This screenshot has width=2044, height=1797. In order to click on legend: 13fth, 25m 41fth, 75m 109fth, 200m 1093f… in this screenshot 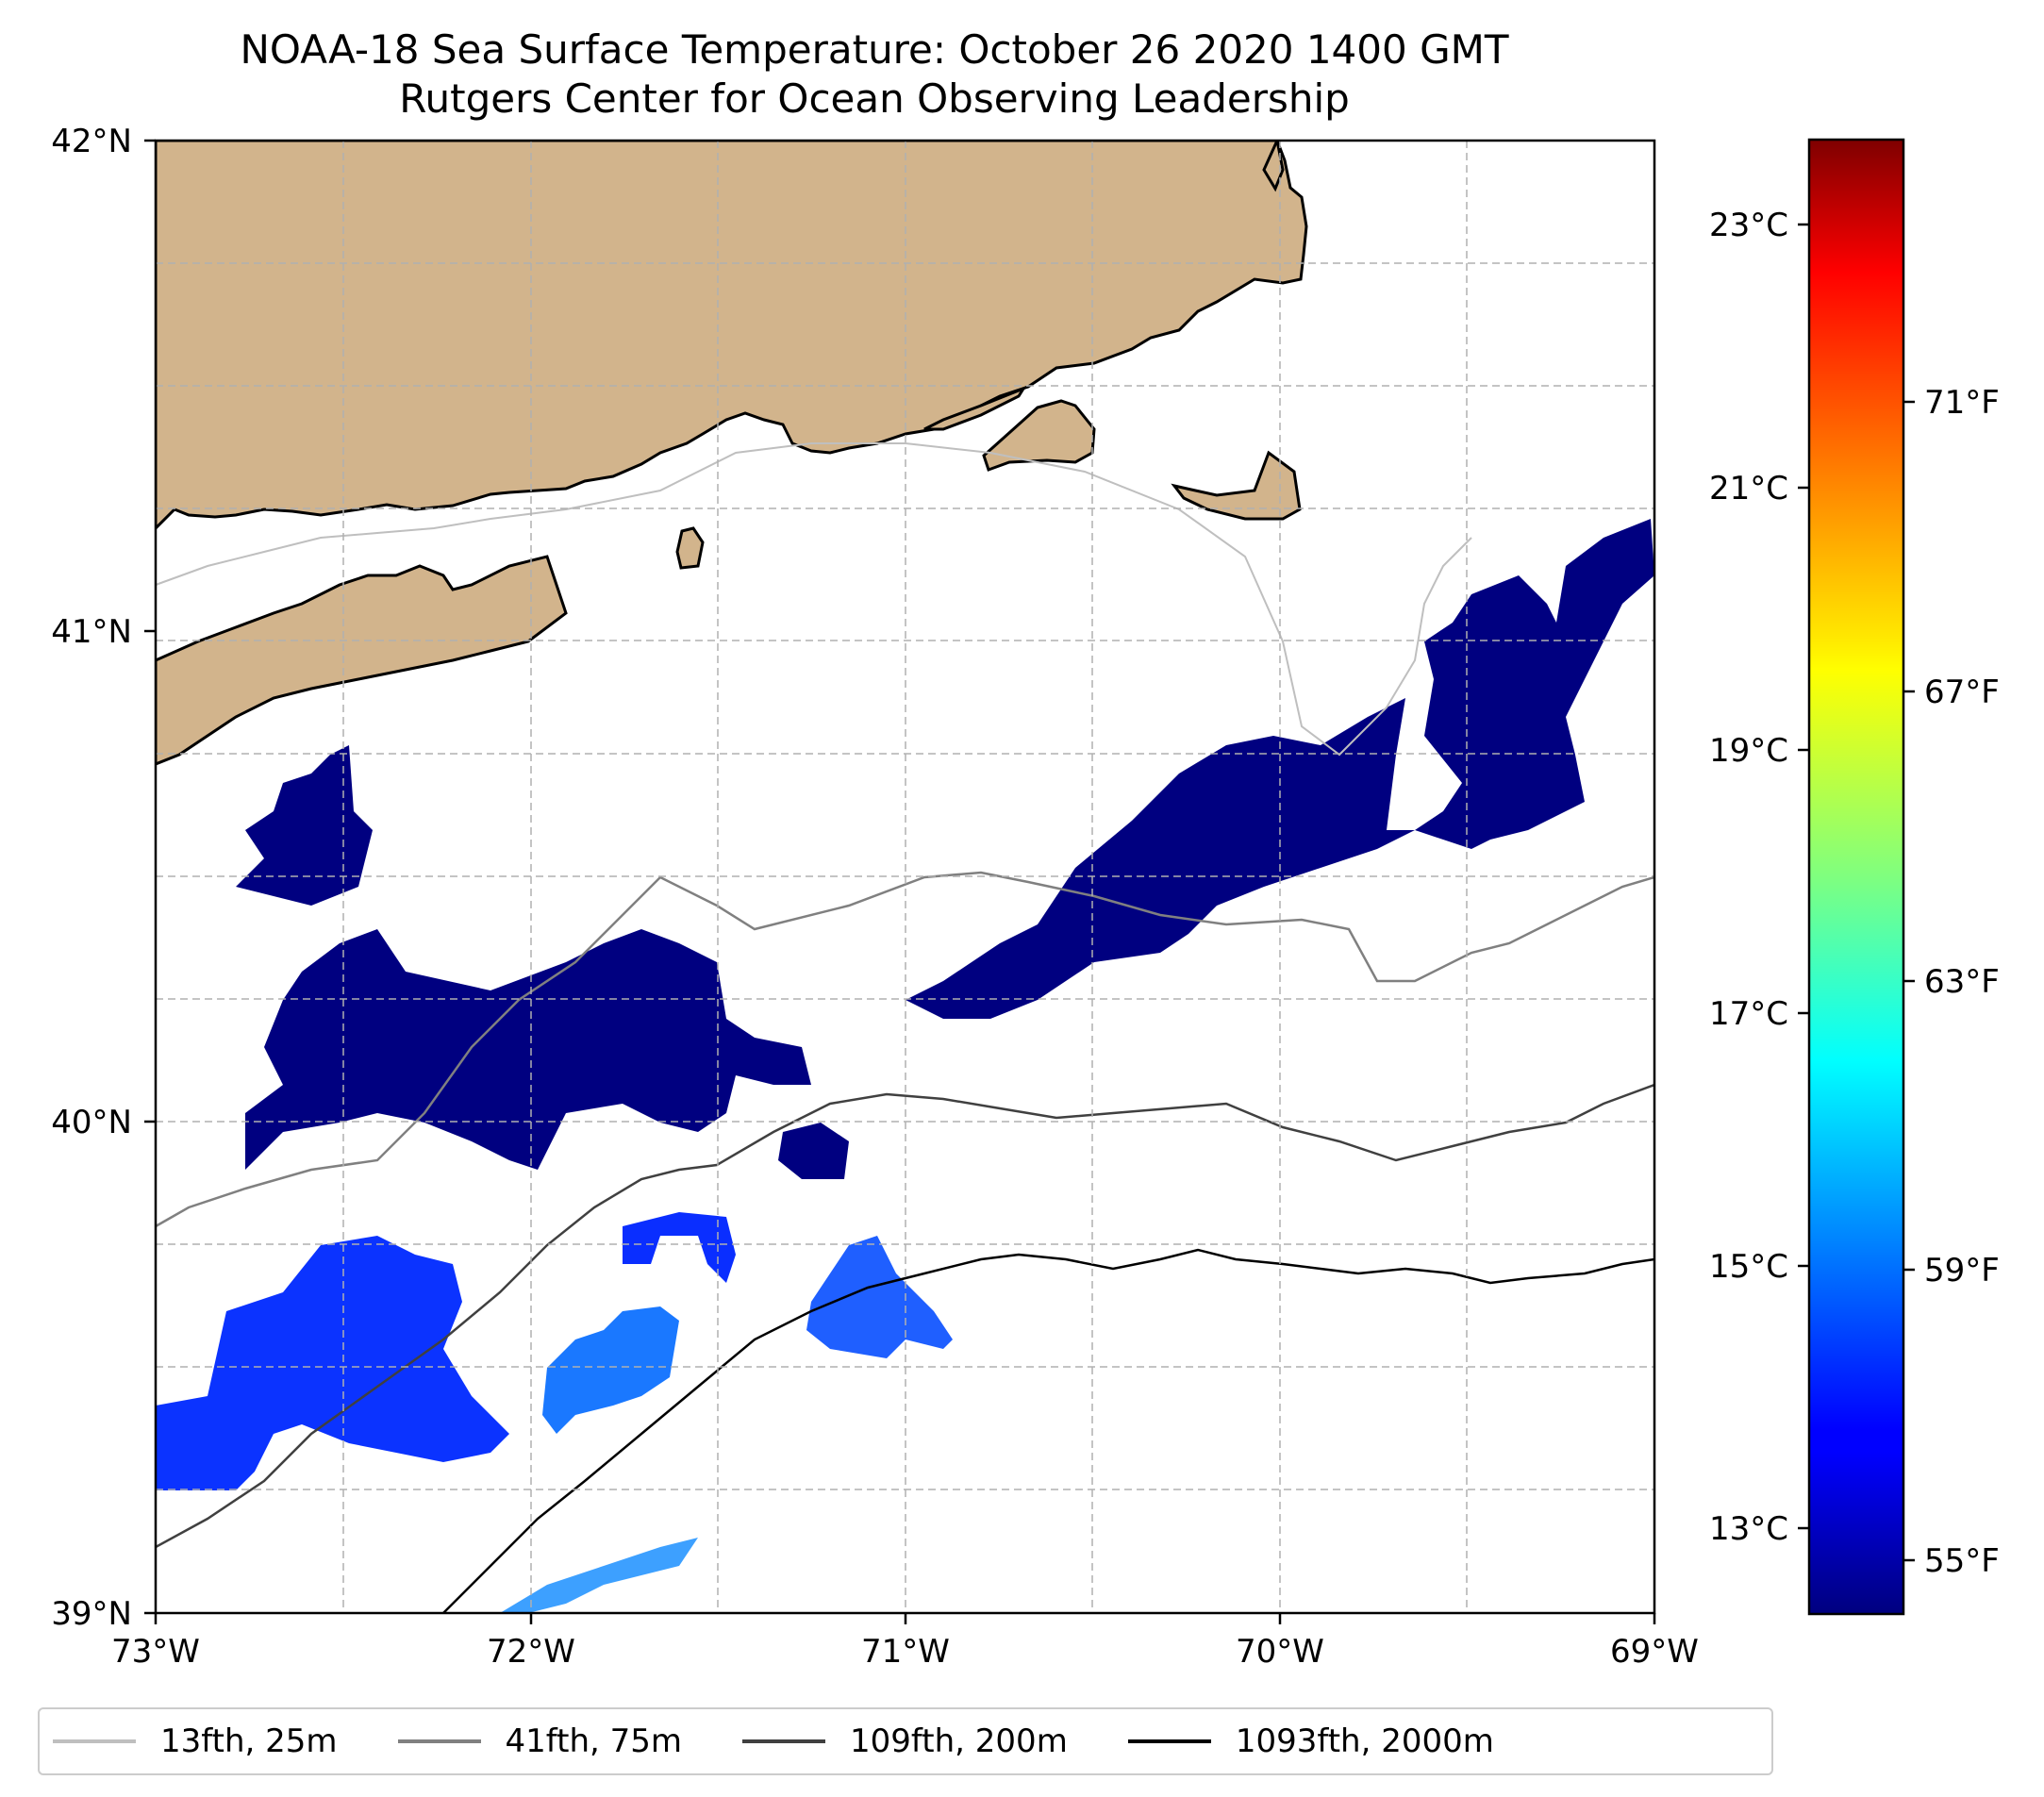, I will do `click(905, 1741)`.